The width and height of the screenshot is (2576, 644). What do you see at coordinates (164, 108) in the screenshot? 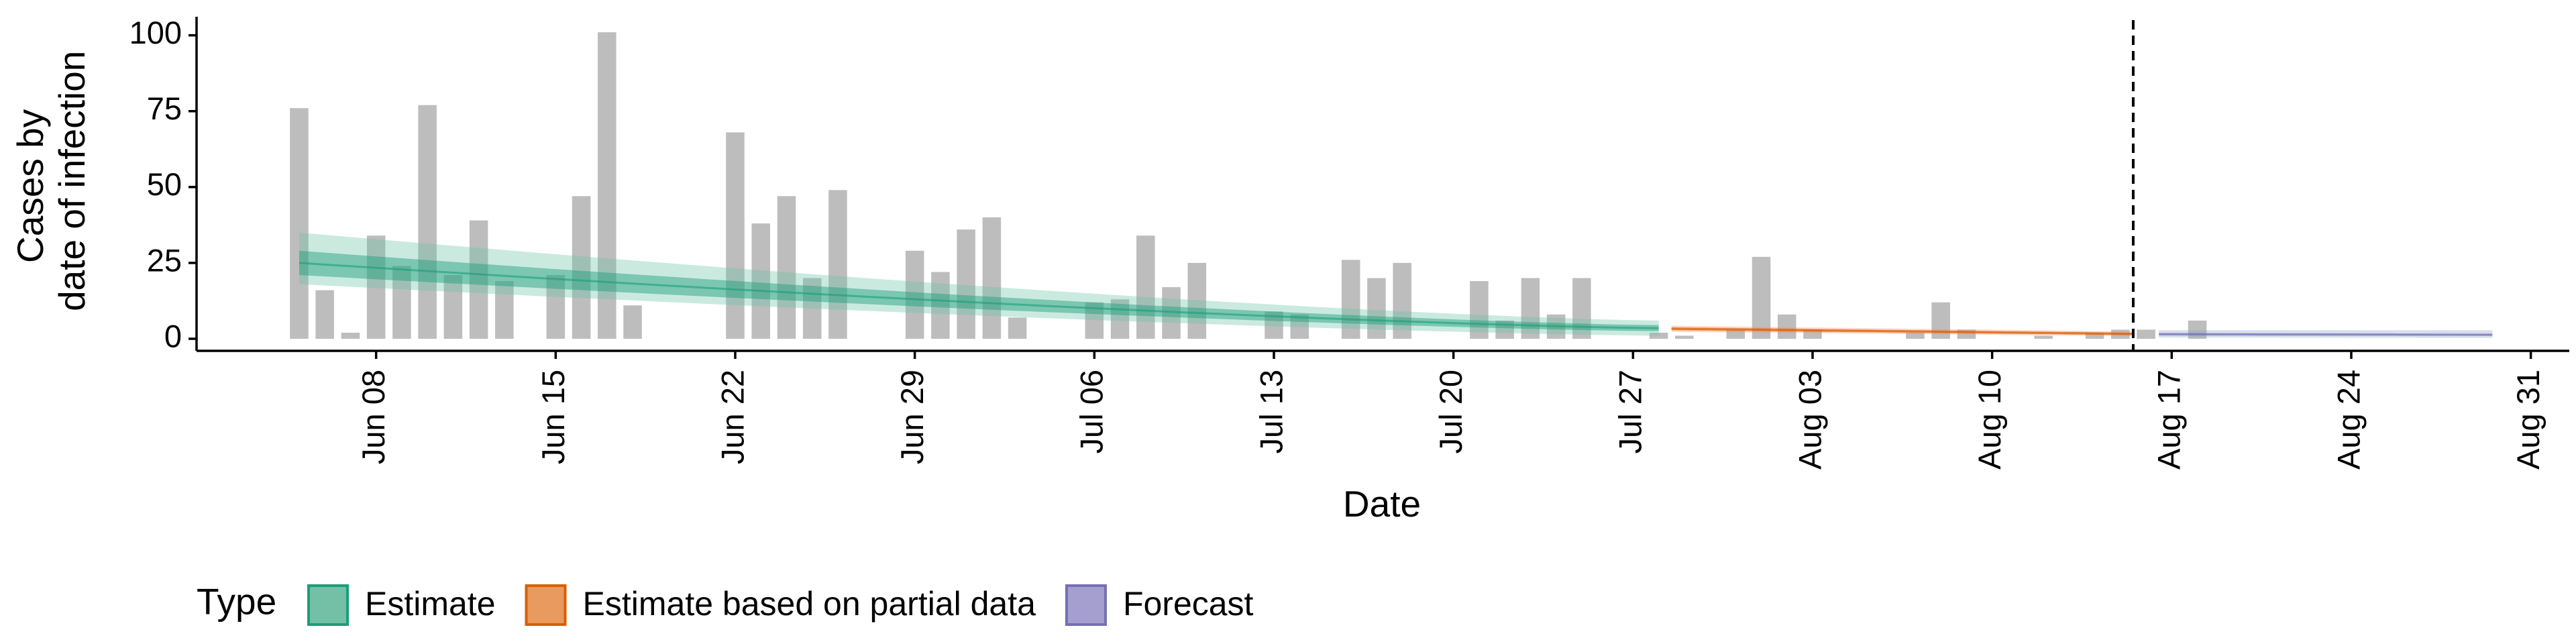
I see `y-tick-label: 75` at bounding box center [164, 108].